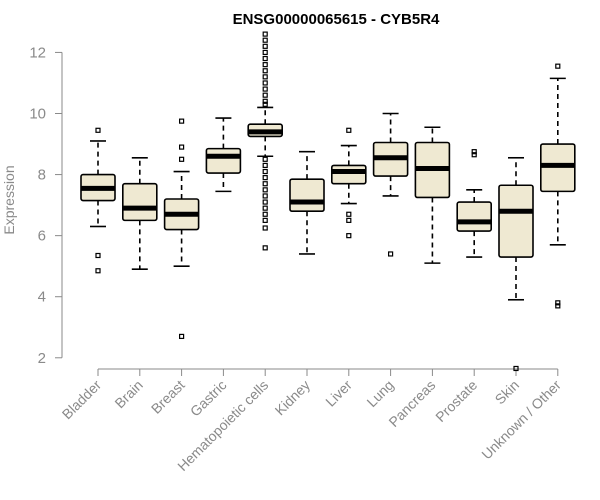  What do you see at coordinates (46, 205) in the screenshot?
I see `y-axis: 2 4 6 8 10 12` at bounding box center [46, 205].